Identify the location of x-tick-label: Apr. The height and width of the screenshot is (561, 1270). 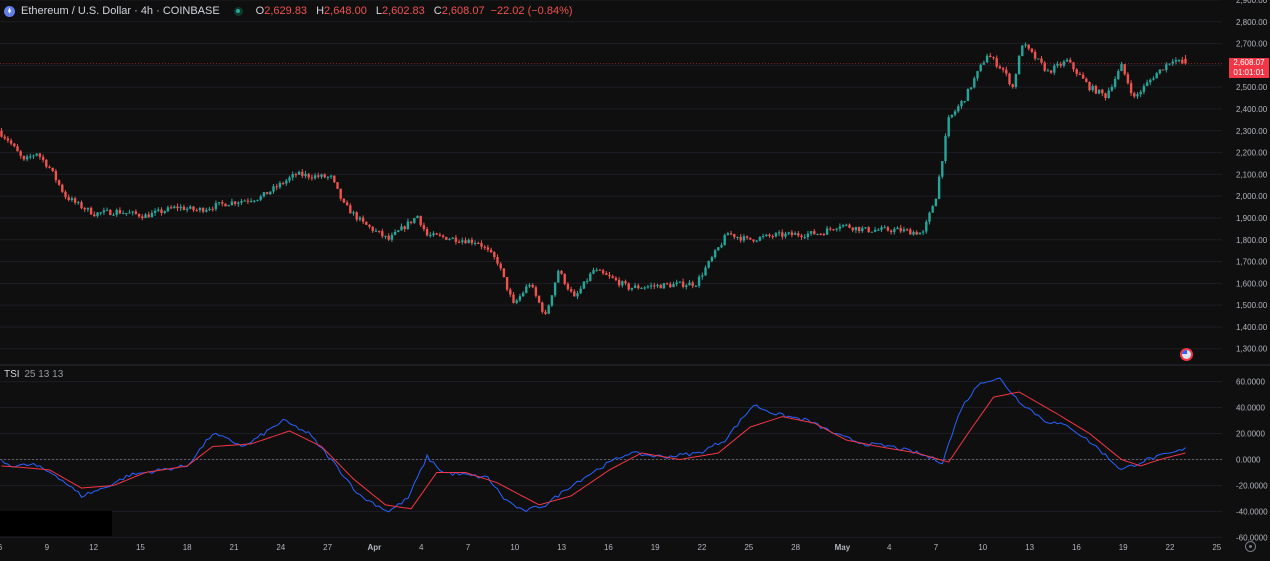
(375, 547).